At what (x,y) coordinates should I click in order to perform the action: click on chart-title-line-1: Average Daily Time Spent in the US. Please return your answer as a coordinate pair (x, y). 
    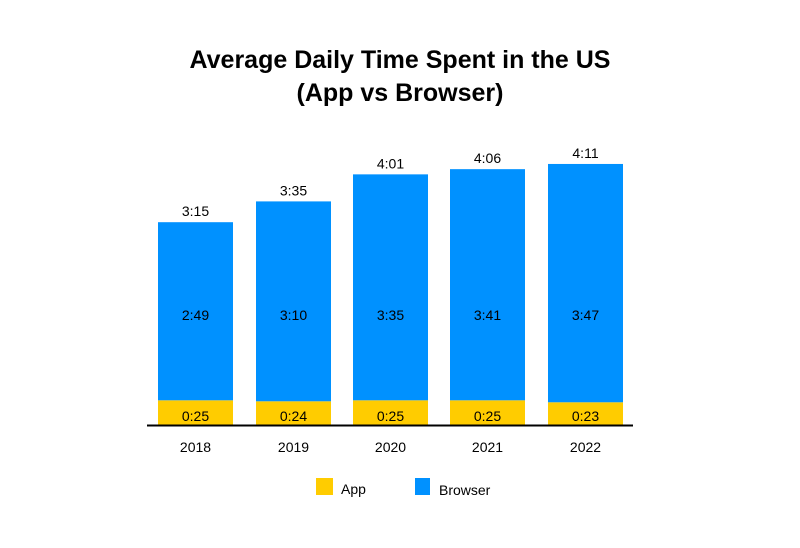
    Looking at the image, I should click on (400, 60).